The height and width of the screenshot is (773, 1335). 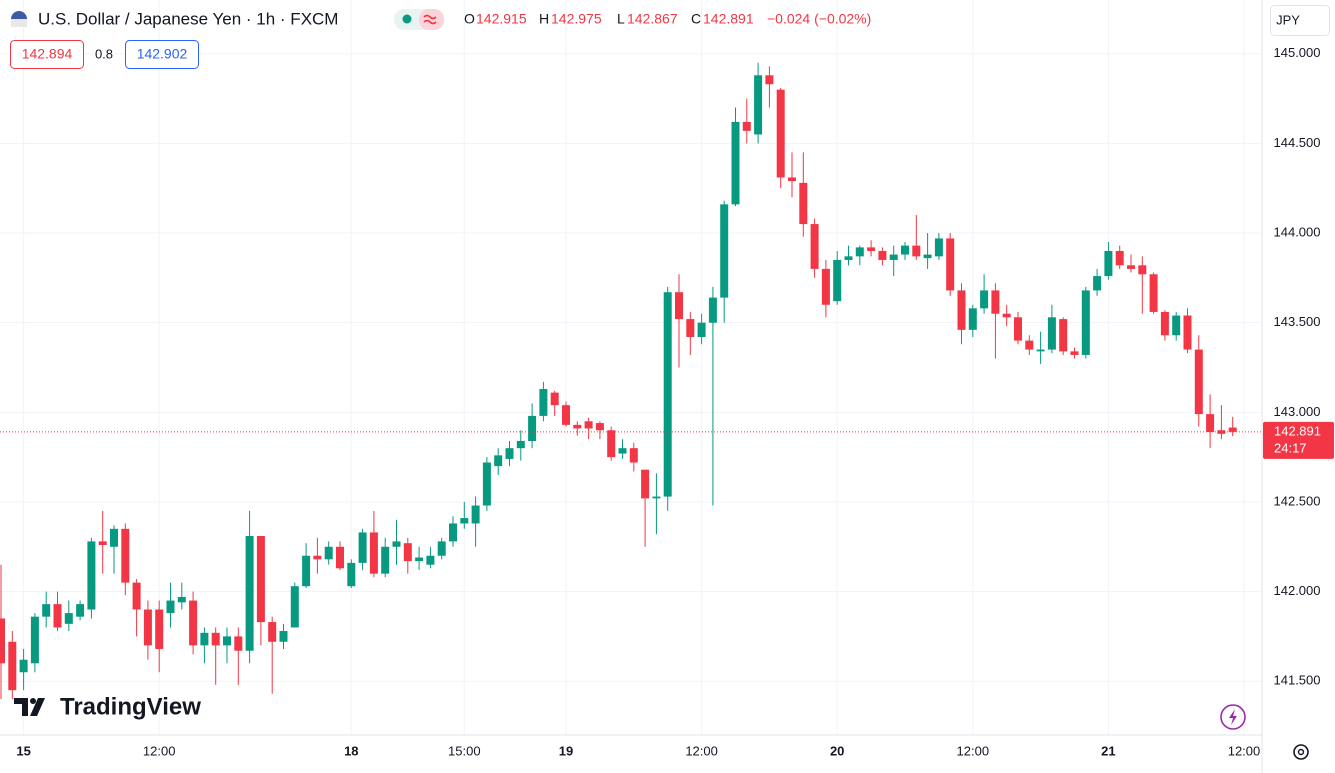 I want to click on ohlc-value: 142.975, so click(x=576, y=19).